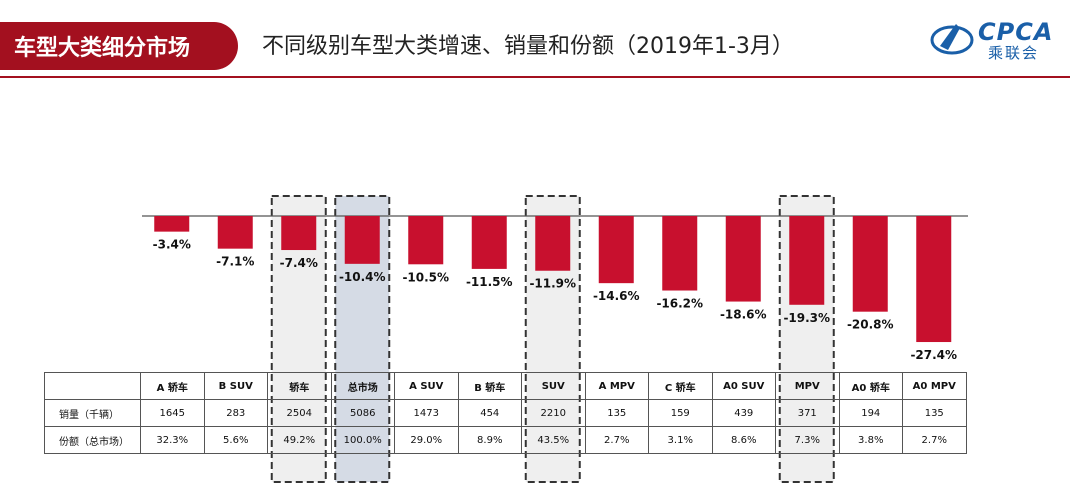 The height and width of the screenshot is (500, 1070). I want to click on table-cell: 5086, so click(362, 413).